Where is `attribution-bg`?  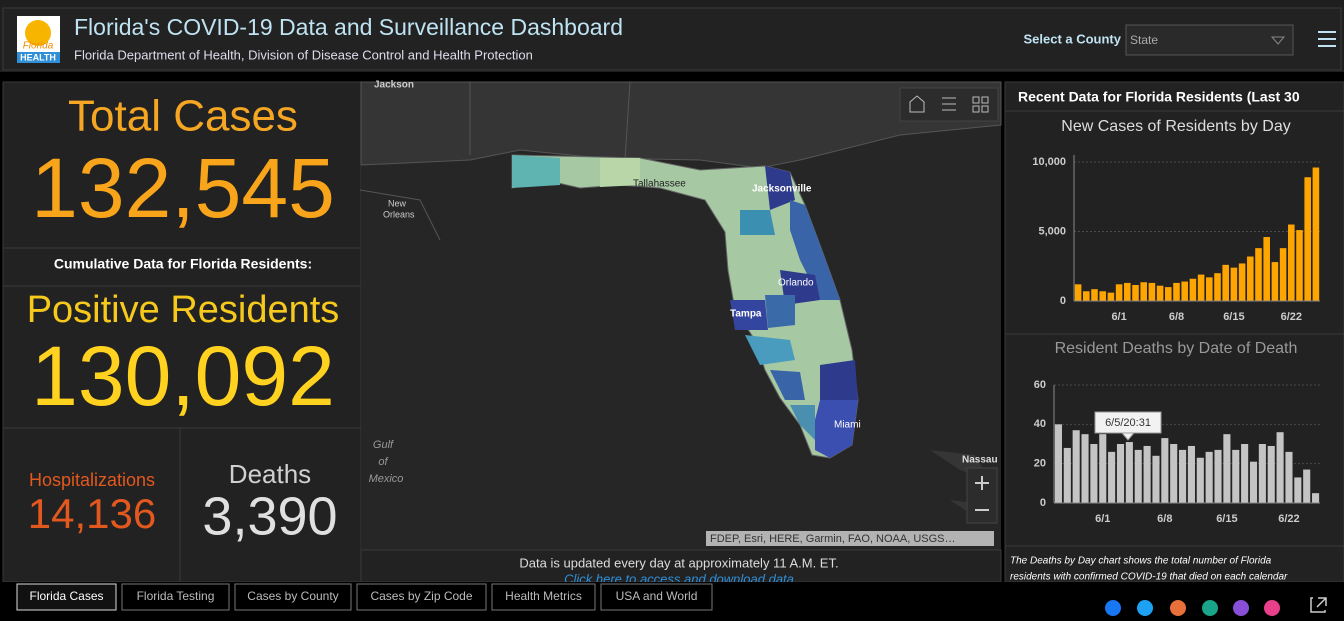 attribution-bg is located at coordinates (850, 538).